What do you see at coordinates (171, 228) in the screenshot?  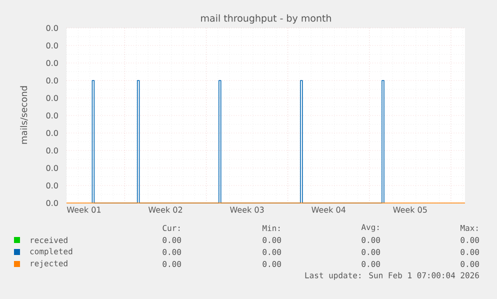 I see `text: Cur:` at bounding box center [171, 228].